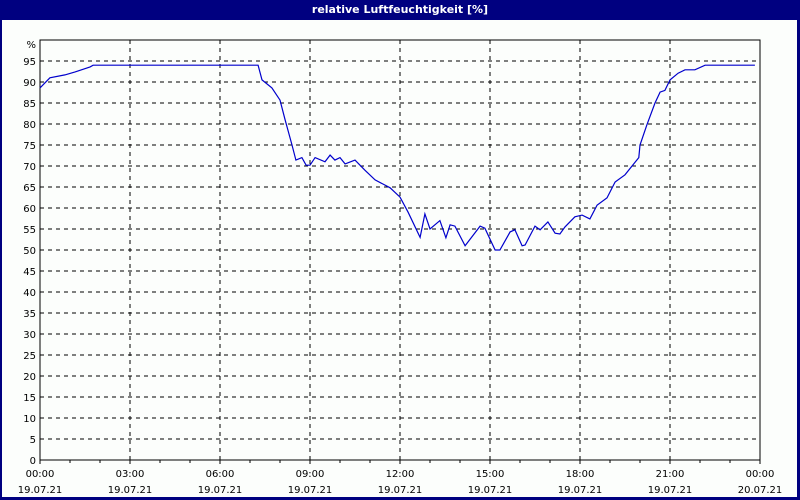 This screenshot has width=800, height=500. What do you see at coordinates (490, 474) in the screenshot?
I see `x-tick-time: 15:00` at bounding box center [490, 474].